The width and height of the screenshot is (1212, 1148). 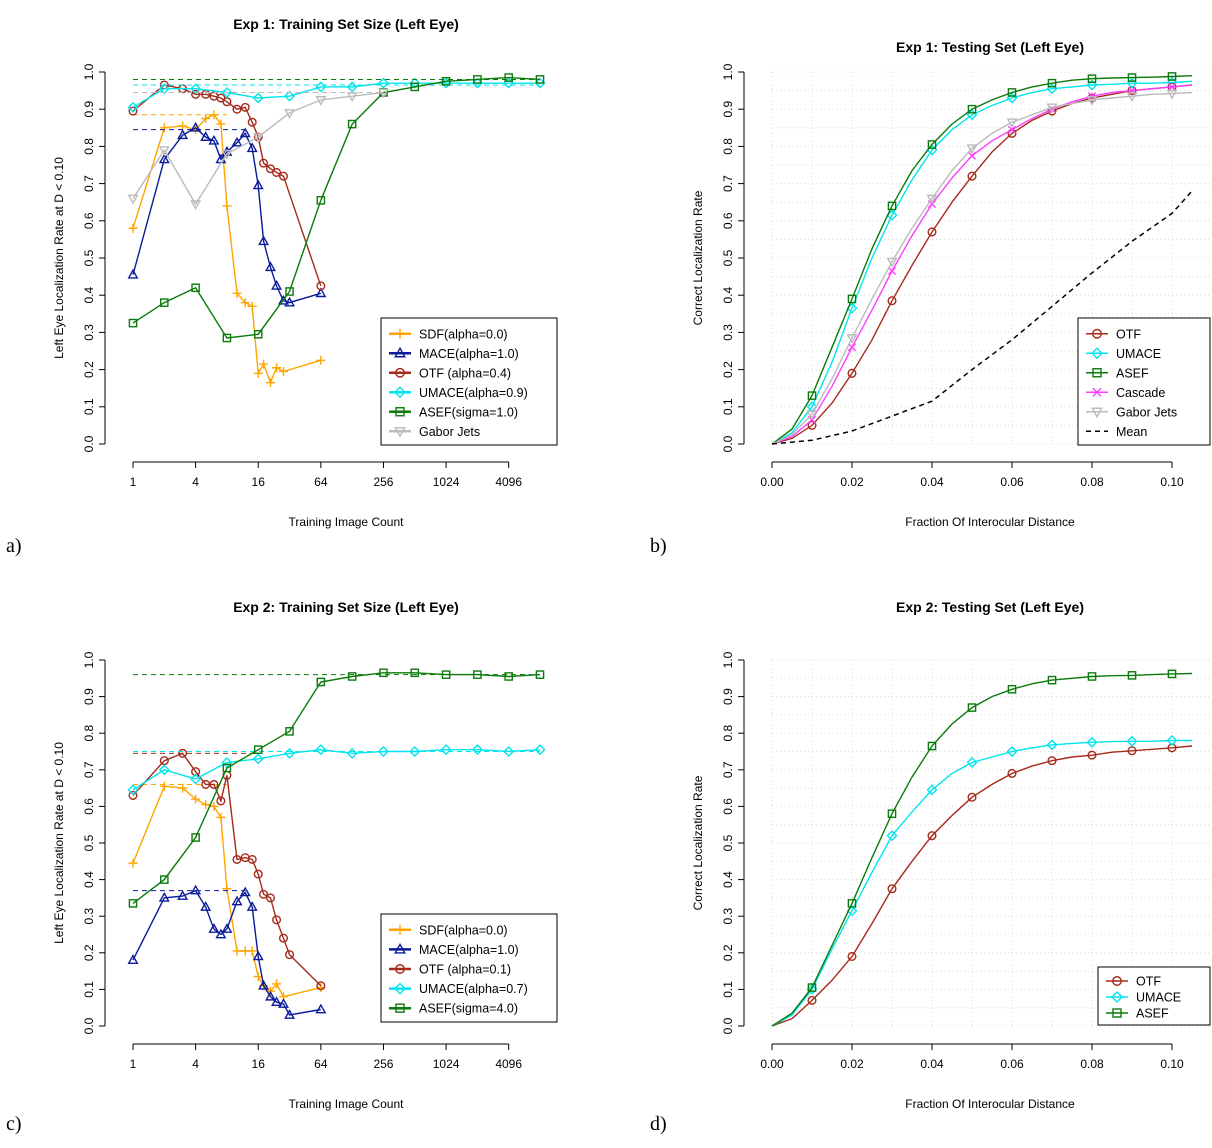 I want to click on y-tick-label: 0.7, so click(x=89, y=769).